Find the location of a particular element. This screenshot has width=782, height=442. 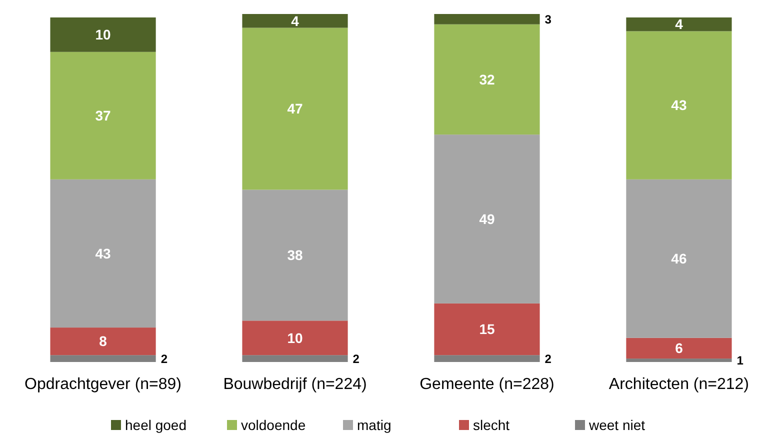

data-label: 49 is located at coordinates (487, 218).